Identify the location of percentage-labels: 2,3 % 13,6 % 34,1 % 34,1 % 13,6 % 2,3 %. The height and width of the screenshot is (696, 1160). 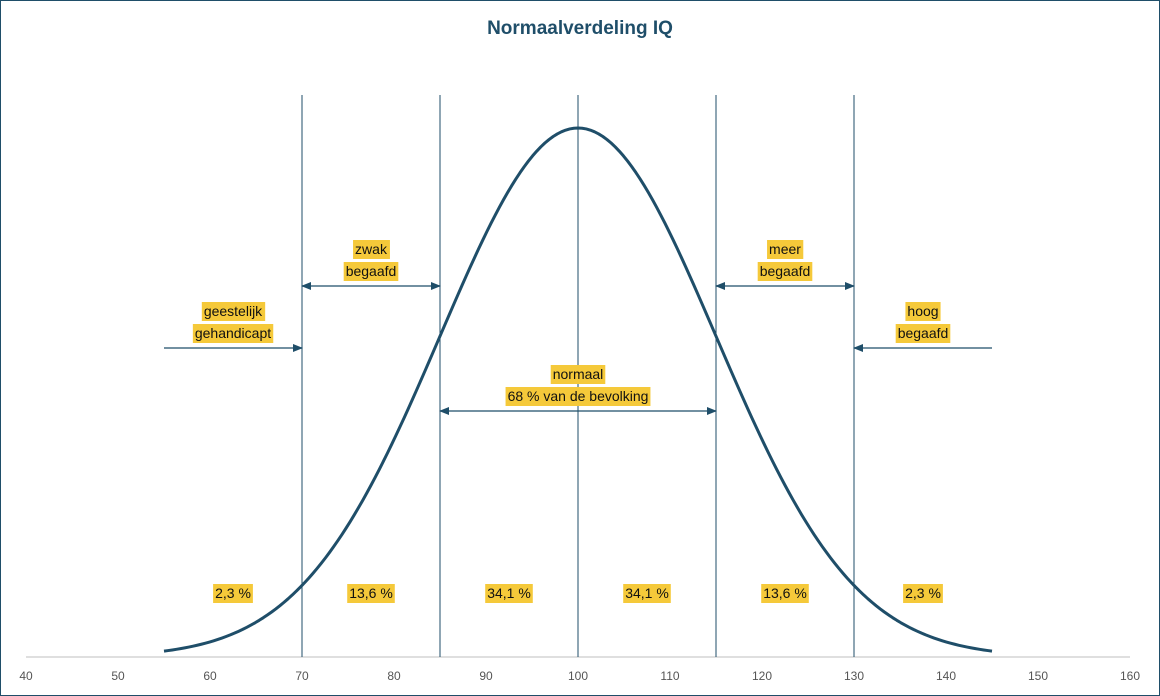
(578, 593).